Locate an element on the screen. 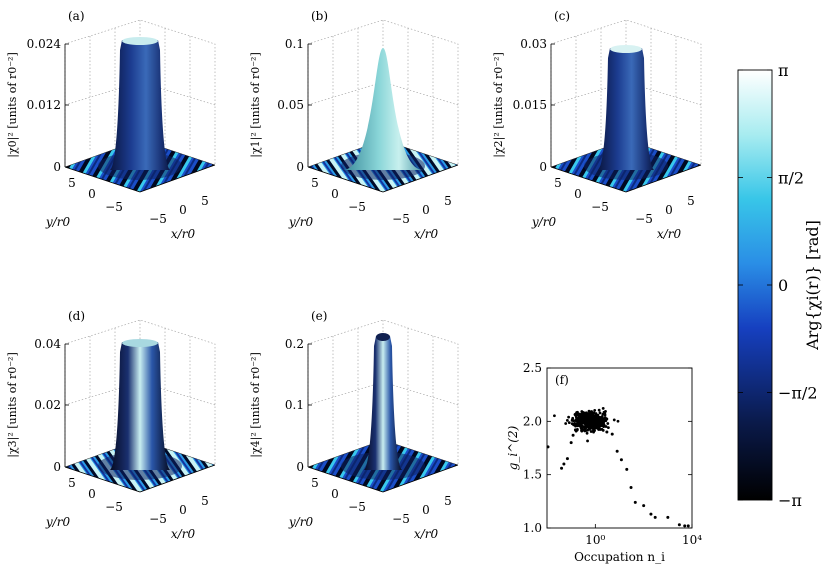 The image size is (830, 567). z-tick-label: 0.015 is located at coordinates (530, 105).